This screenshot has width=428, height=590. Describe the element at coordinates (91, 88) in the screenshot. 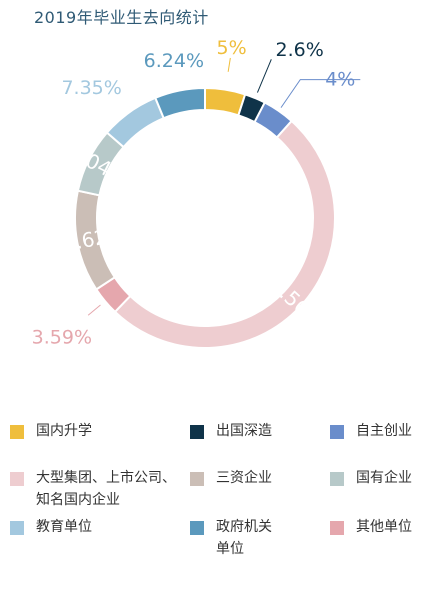

I see `slice-label: 7.35%` at that location.